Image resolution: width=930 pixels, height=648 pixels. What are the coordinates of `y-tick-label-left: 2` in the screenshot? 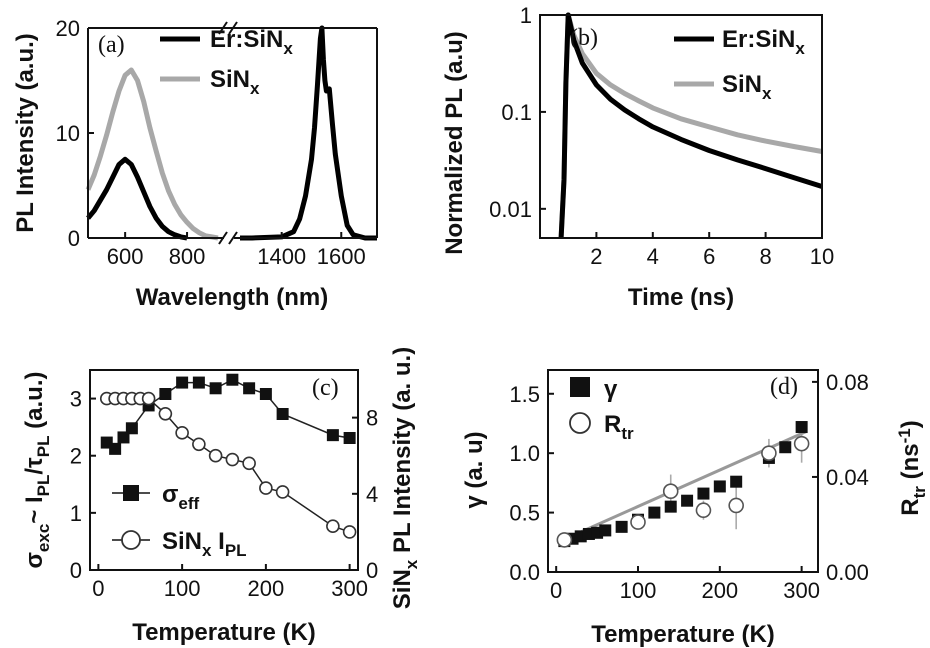 It's located at (76, 456).